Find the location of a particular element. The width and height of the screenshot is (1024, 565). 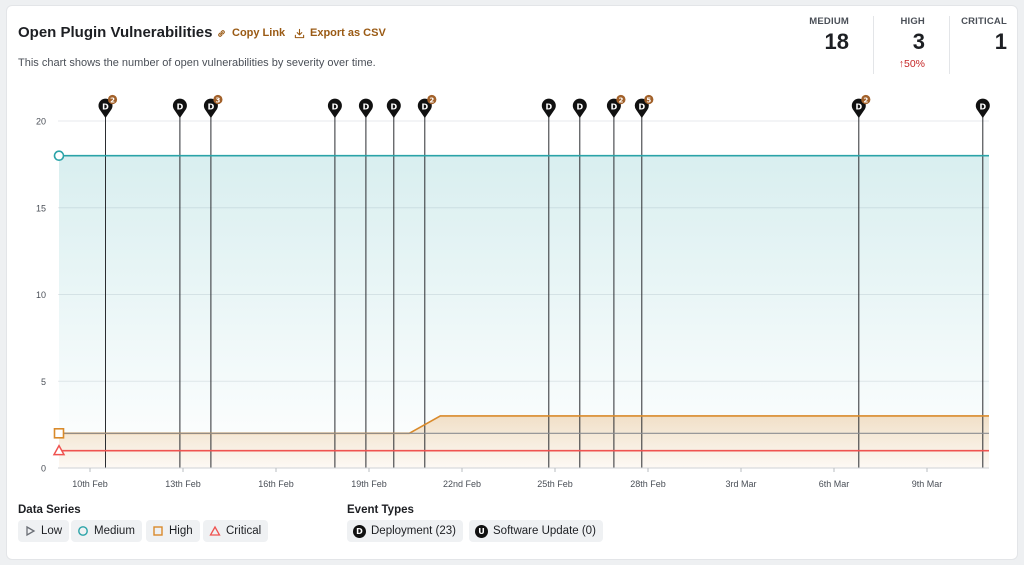

event-count-label: 3 is located at coordinates (217, 100).